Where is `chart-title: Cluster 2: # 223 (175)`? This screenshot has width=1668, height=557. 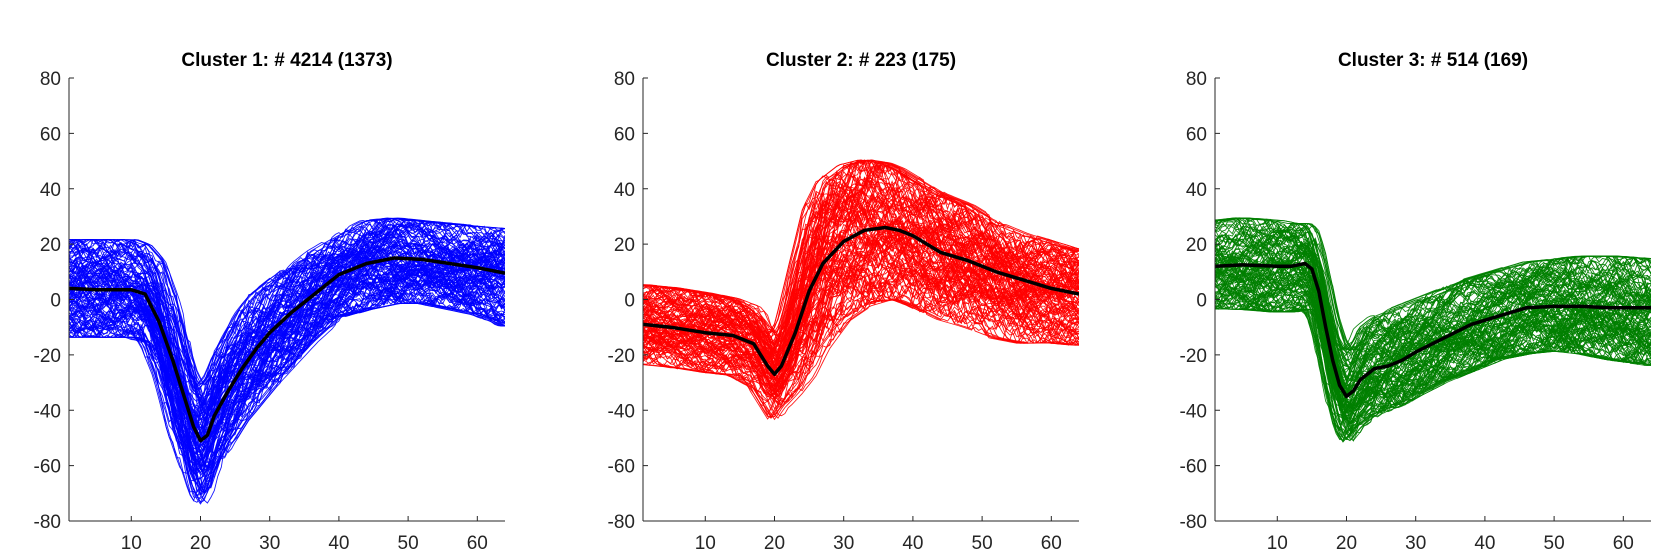 chart-title: Cluster 2: # 223 (175) is located at coordinates (861, 60).